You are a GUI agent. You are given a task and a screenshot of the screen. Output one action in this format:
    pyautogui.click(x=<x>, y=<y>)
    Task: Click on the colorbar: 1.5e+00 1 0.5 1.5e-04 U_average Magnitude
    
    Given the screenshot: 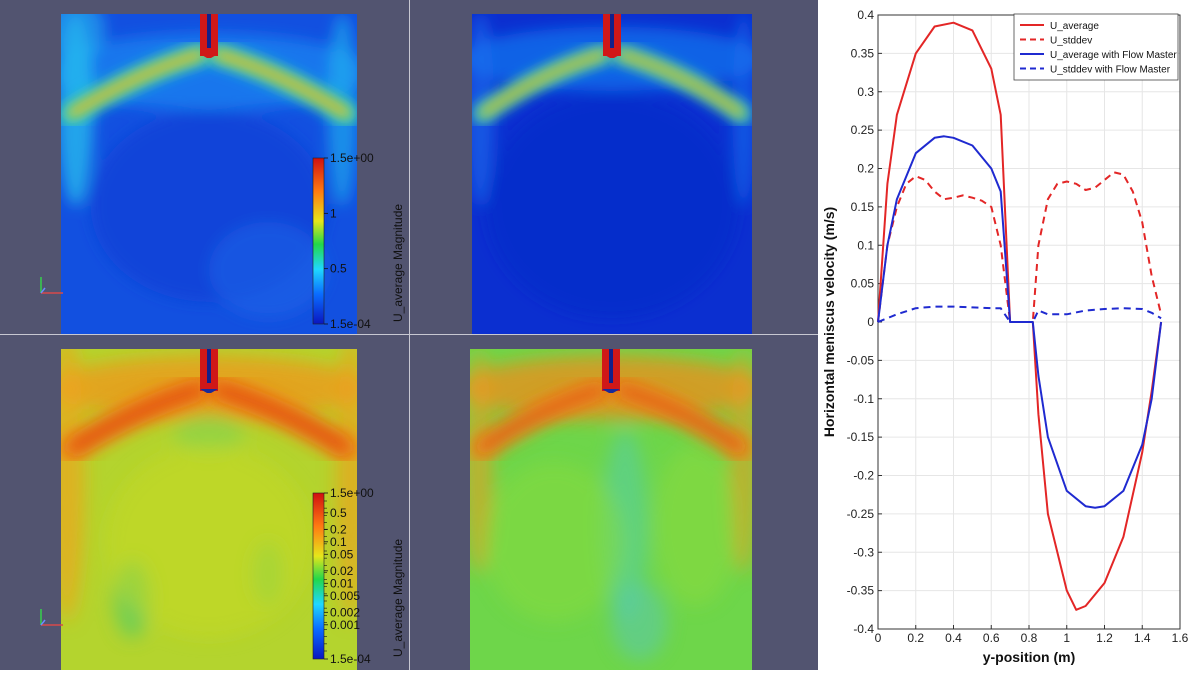 What is the action you would take?
    pyautogui.click(x=358, y=241)
    